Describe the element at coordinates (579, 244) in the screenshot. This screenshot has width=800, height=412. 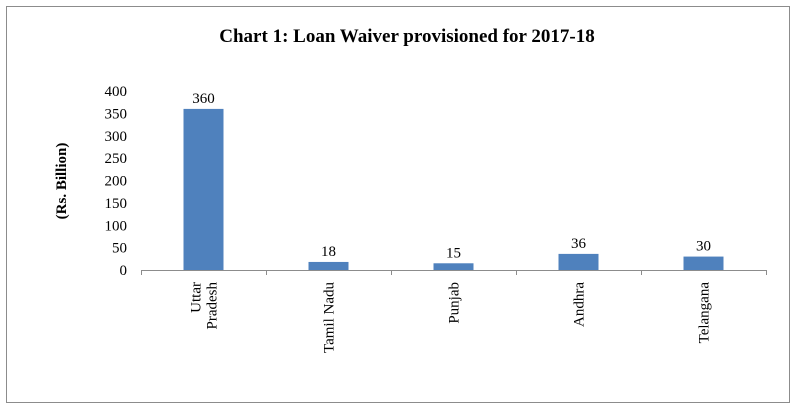
I see `data-label: 36` at that location.